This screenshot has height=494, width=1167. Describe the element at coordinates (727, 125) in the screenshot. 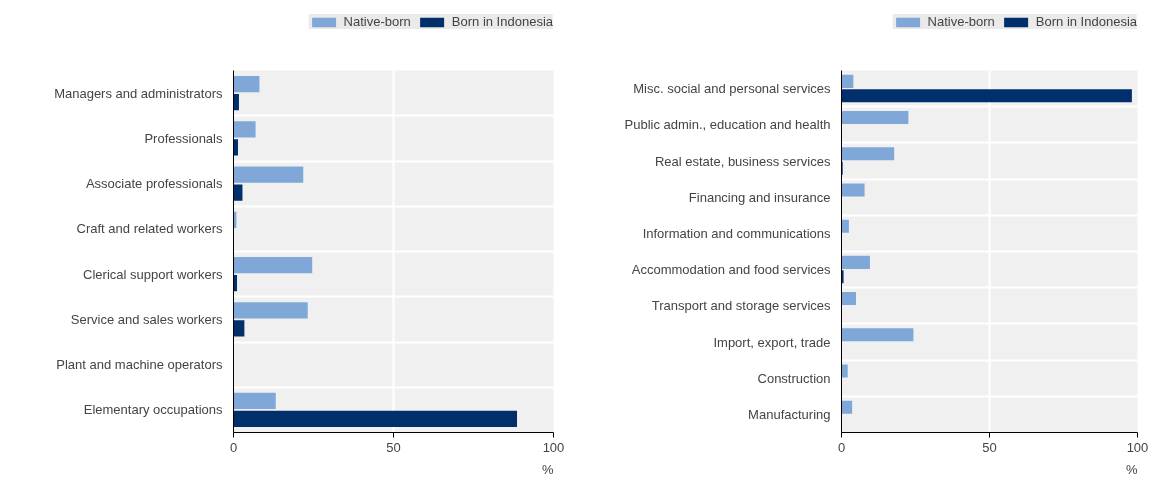

I see `y-tick-label: Public admin., education and health` at that location.